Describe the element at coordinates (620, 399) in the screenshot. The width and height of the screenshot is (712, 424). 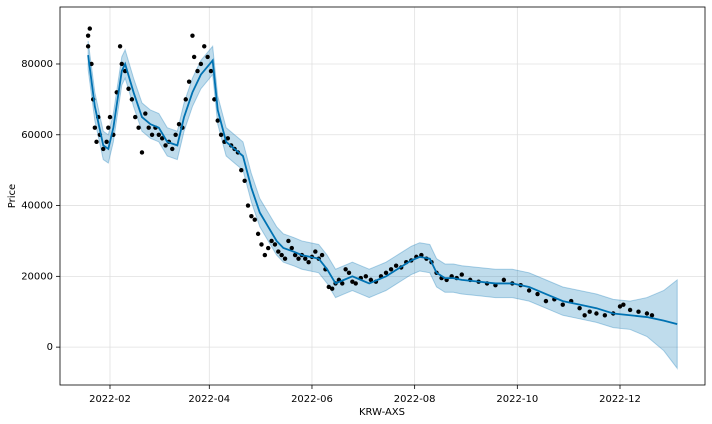
I see `x-tick-label: 2022-12` at that location.